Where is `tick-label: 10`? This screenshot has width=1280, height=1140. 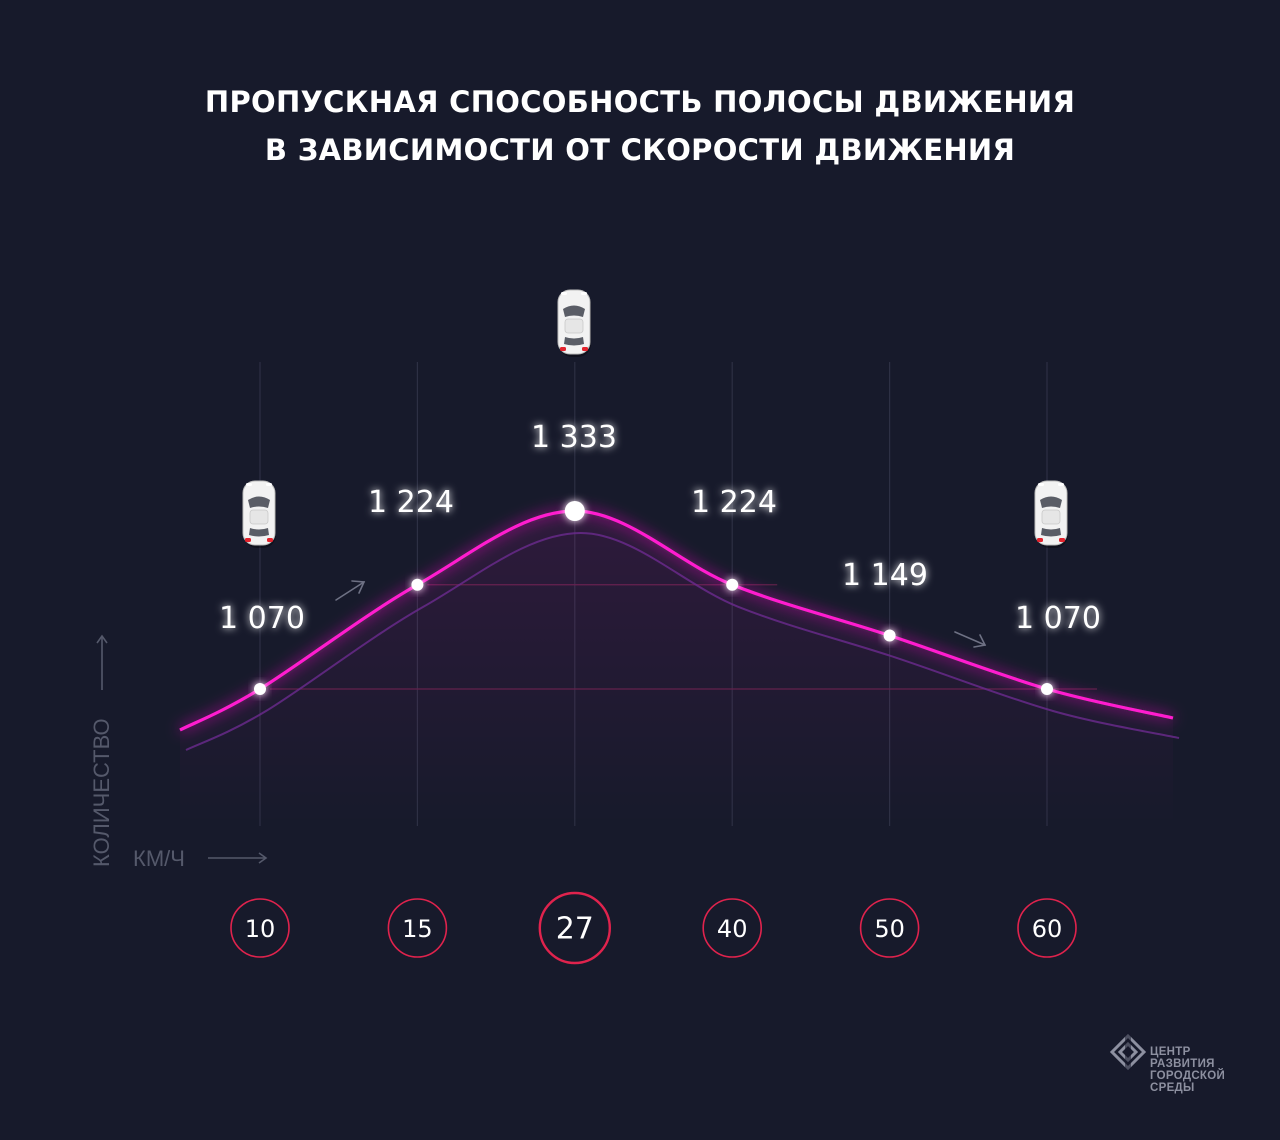 tick-label: 10 is located at coordinates (260, 929).